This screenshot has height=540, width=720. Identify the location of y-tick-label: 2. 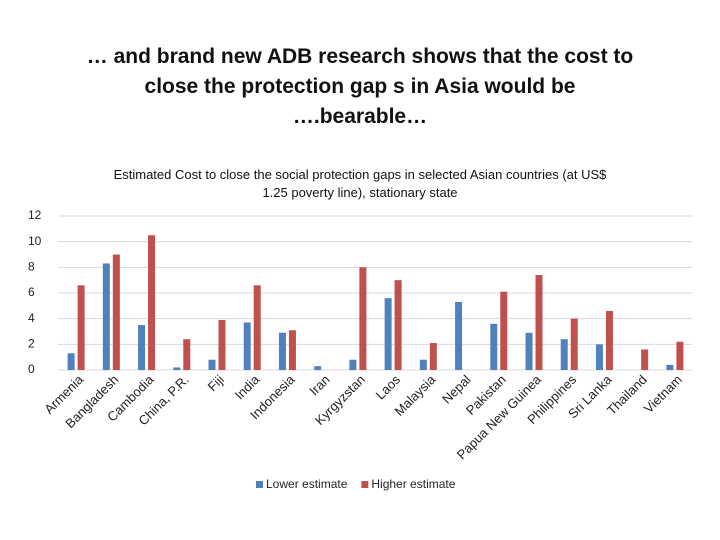
(31, 344).